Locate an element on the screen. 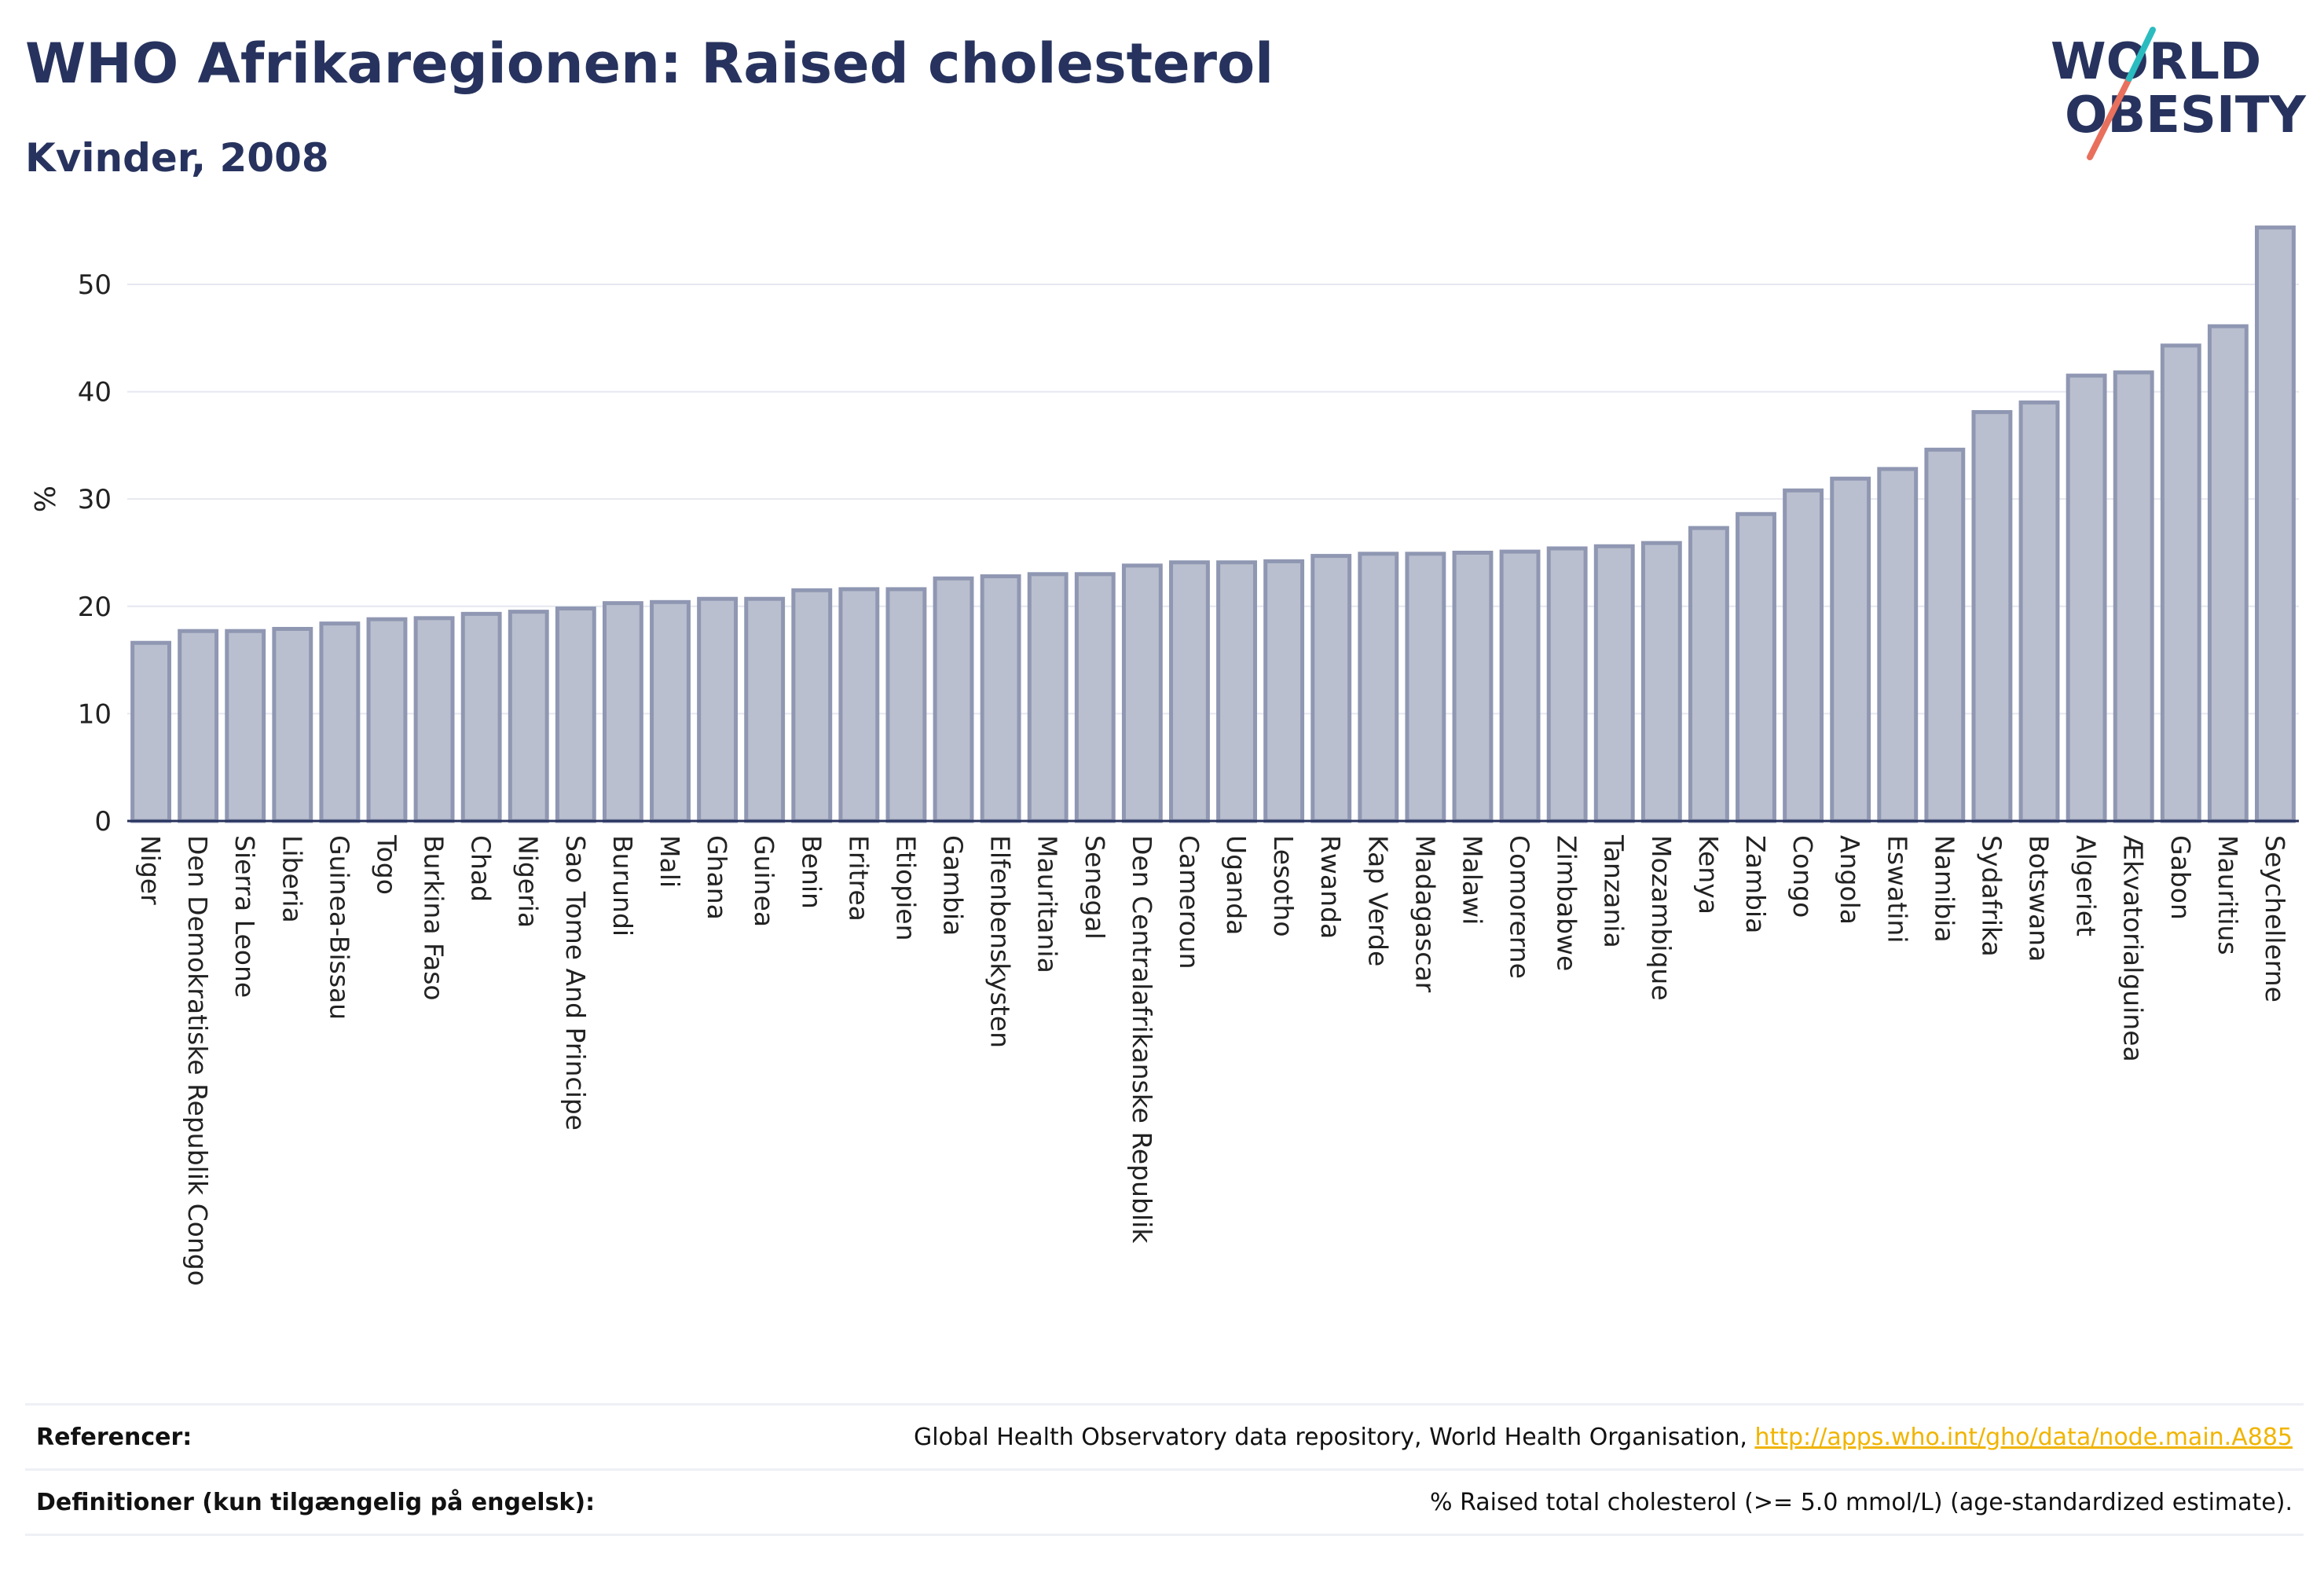  x-tick-label: Comorerne is located at coordinates (1520, 907).